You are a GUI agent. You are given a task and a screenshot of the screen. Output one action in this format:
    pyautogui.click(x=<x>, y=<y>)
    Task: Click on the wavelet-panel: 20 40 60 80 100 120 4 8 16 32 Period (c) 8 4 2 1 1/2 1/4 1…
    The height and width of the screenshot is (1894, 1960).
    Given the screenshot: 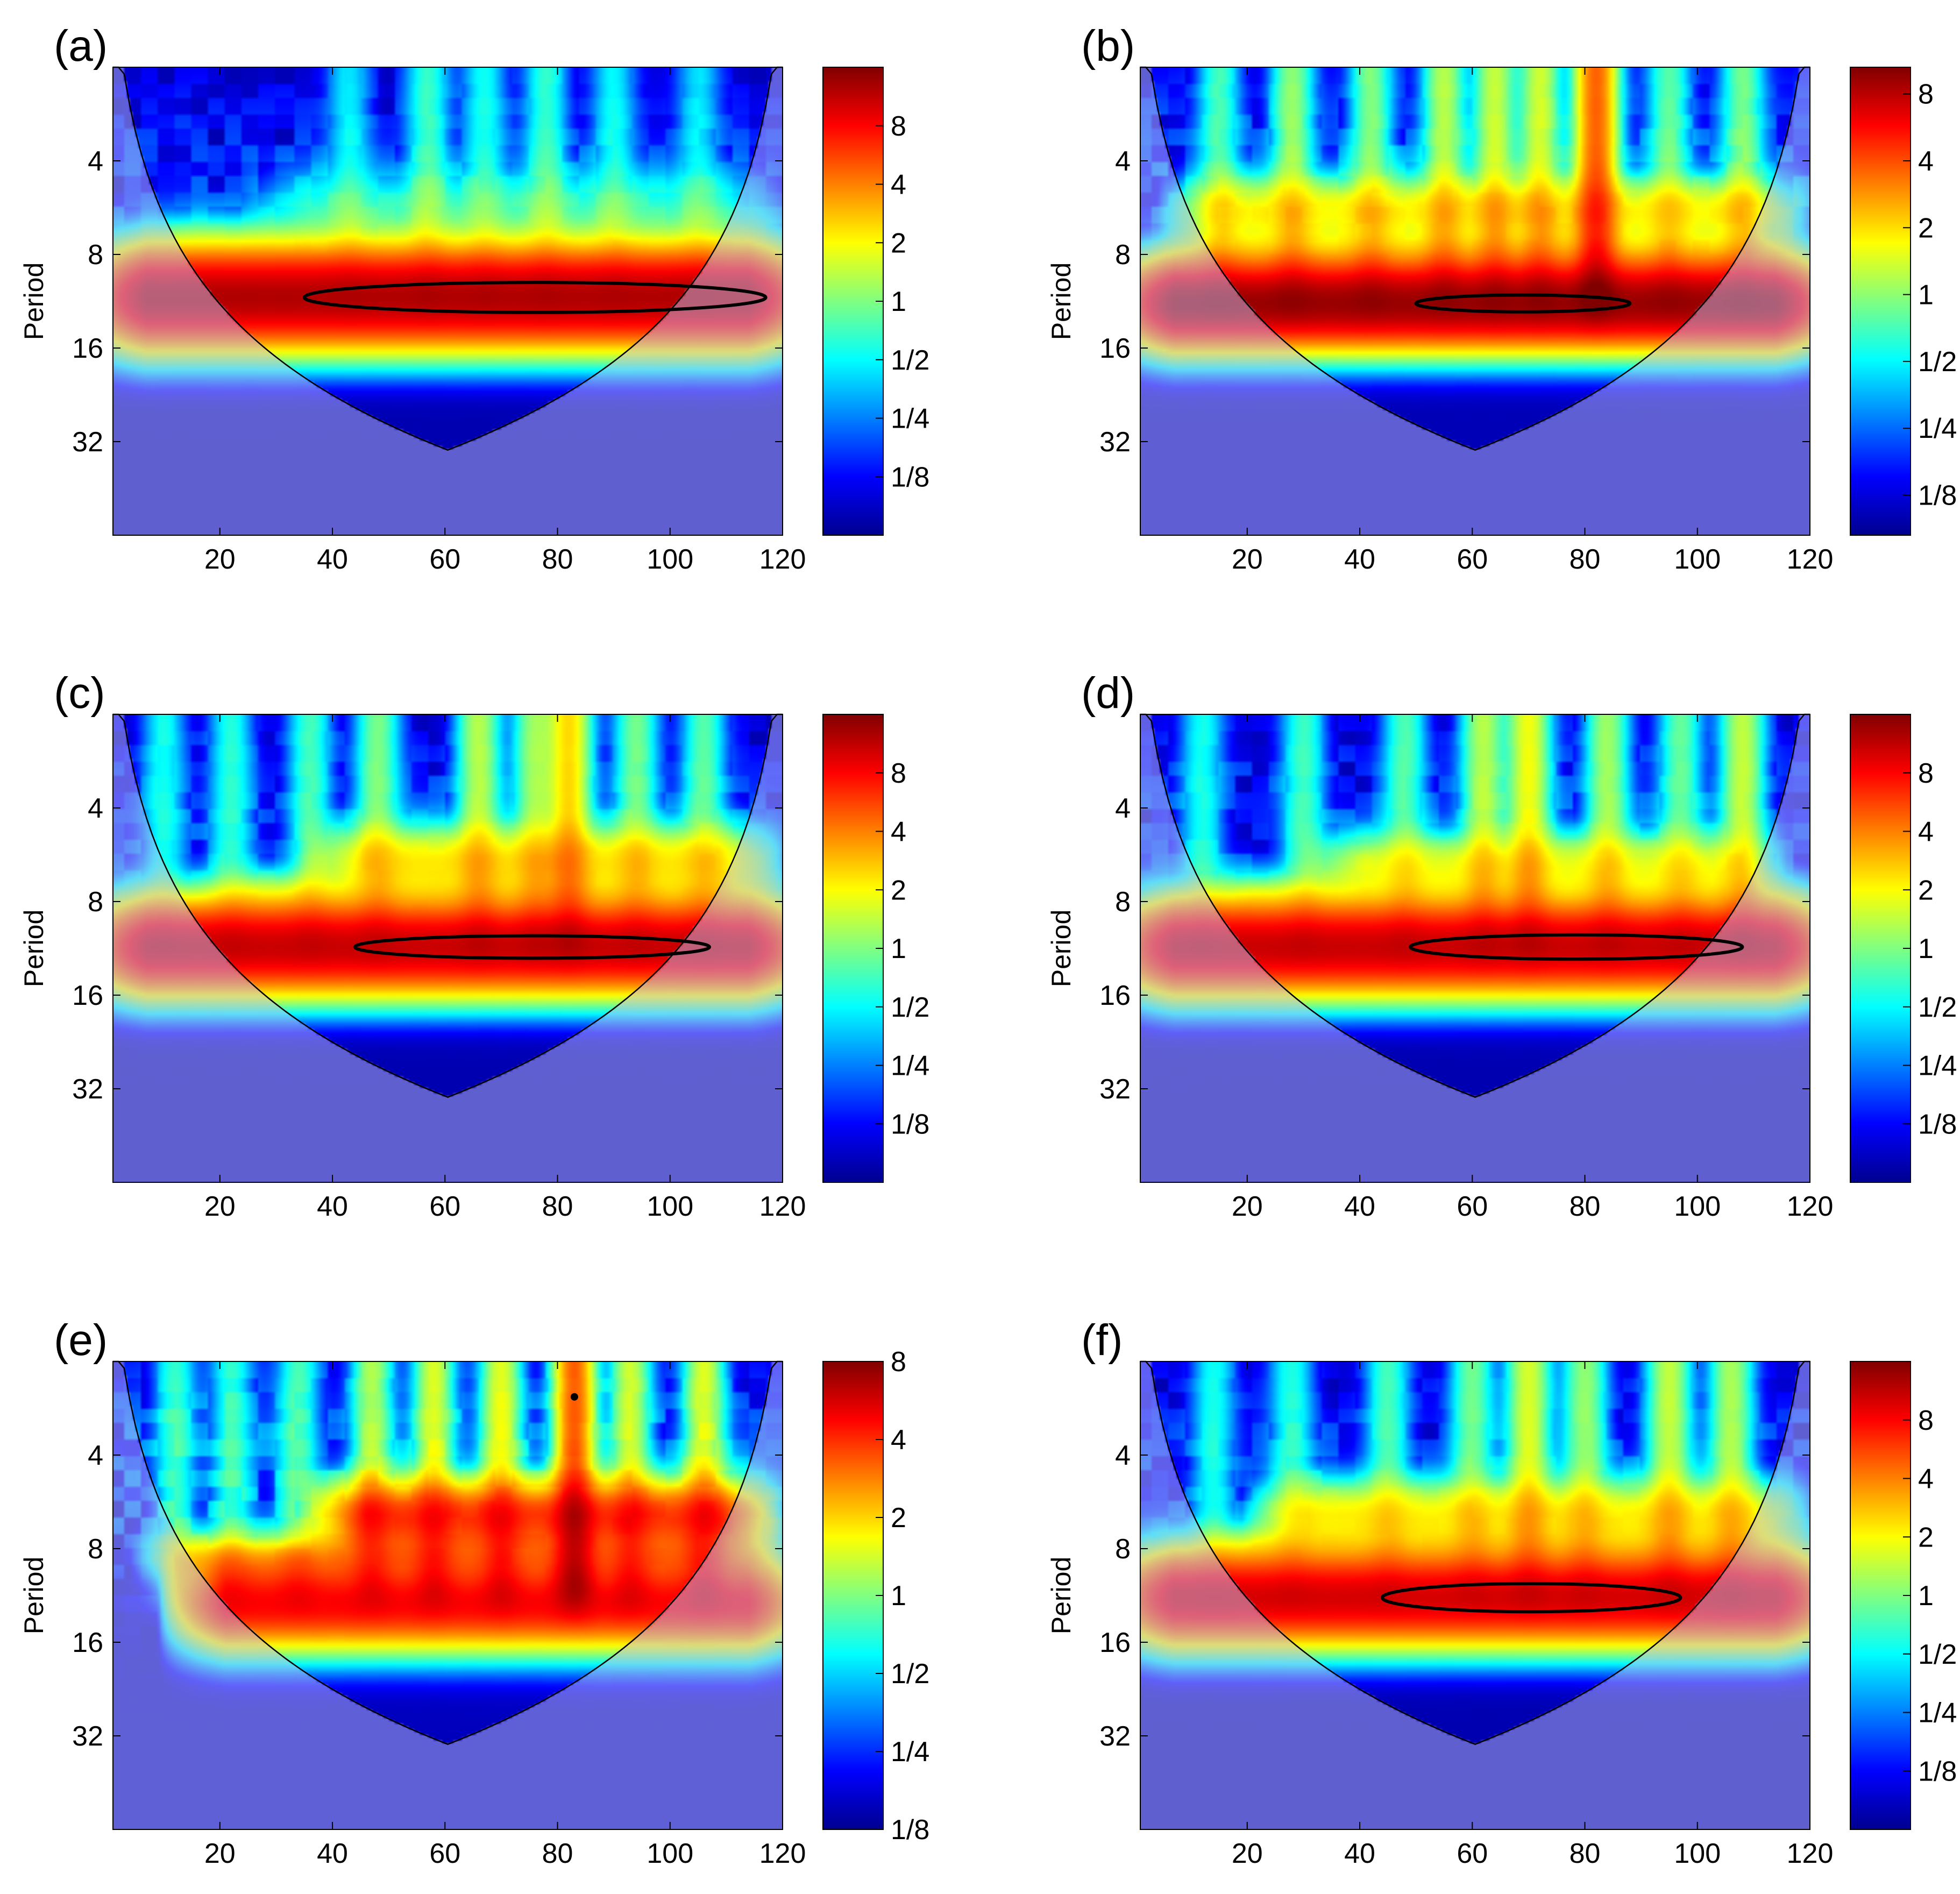 What is the action you would take?
    pyautogui.click(x=474, y=945)
    